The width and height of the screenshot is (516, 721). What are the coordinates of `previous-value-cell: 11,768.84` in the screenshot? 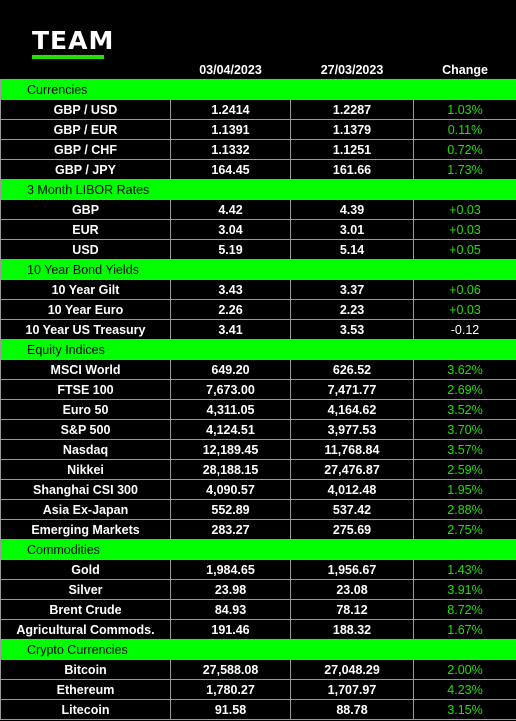 It's located at (352, 449).